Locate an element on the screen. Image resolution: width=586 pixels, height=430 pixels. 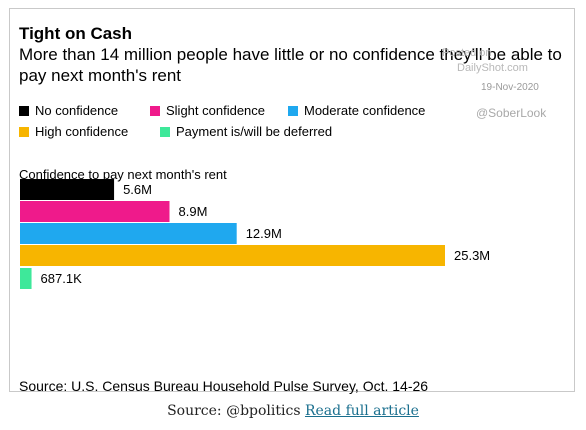
legend-label: Slight confidence is located at coordinates (216, 110).